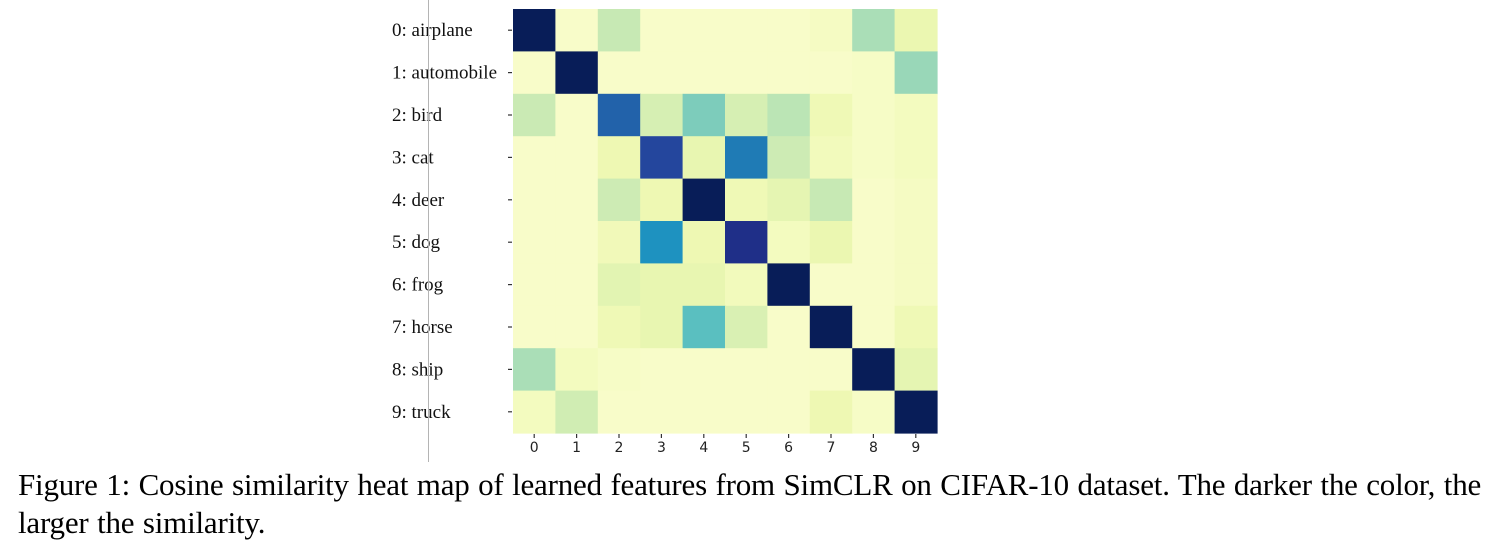 Image resolution: width=1496 pixels, height=558 pixels. What do you see at coordinates (417, 115) in the screenshot?
I see `row-label-2: 2: bird` at bounding box center [417, 115].